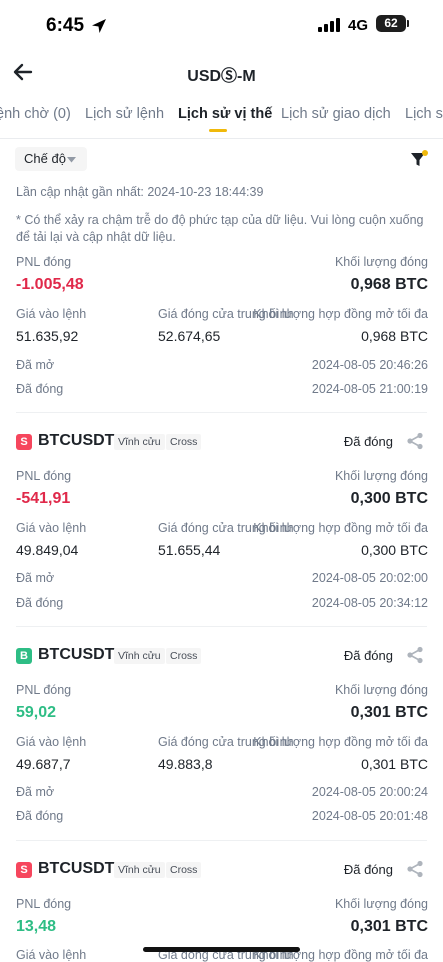 The height and width of the screenshot is (962, 443). I want to click on tab-order-history: Lịch sử lệnh, so click(125, 114).